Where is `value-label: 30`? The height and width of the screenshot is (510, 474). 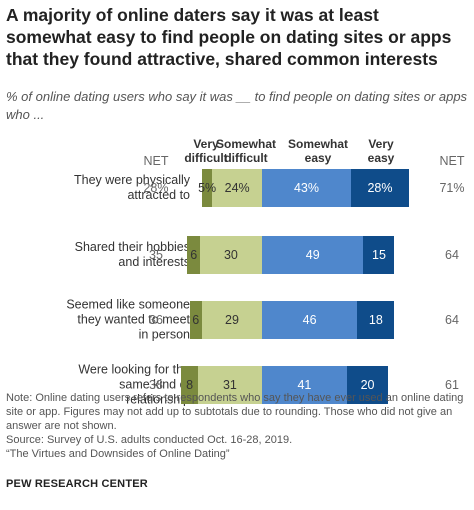 value-label: 30 is located at coordinates (230, 255).